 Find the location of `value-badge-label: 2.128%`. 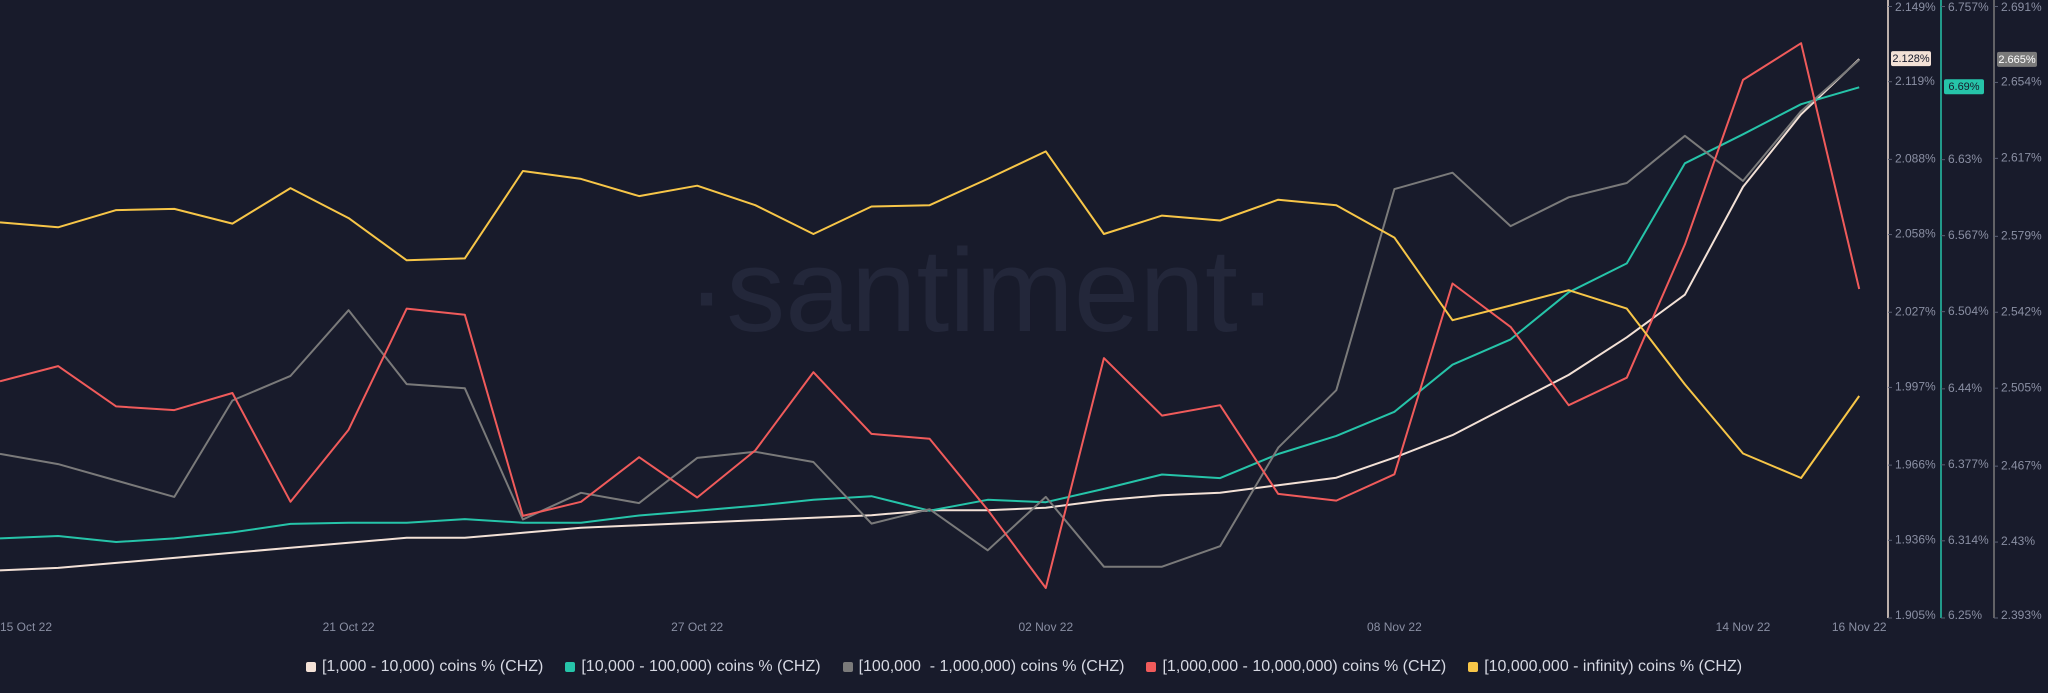

value-badge-label: 2.128% is located at coordinates (1911, 59).